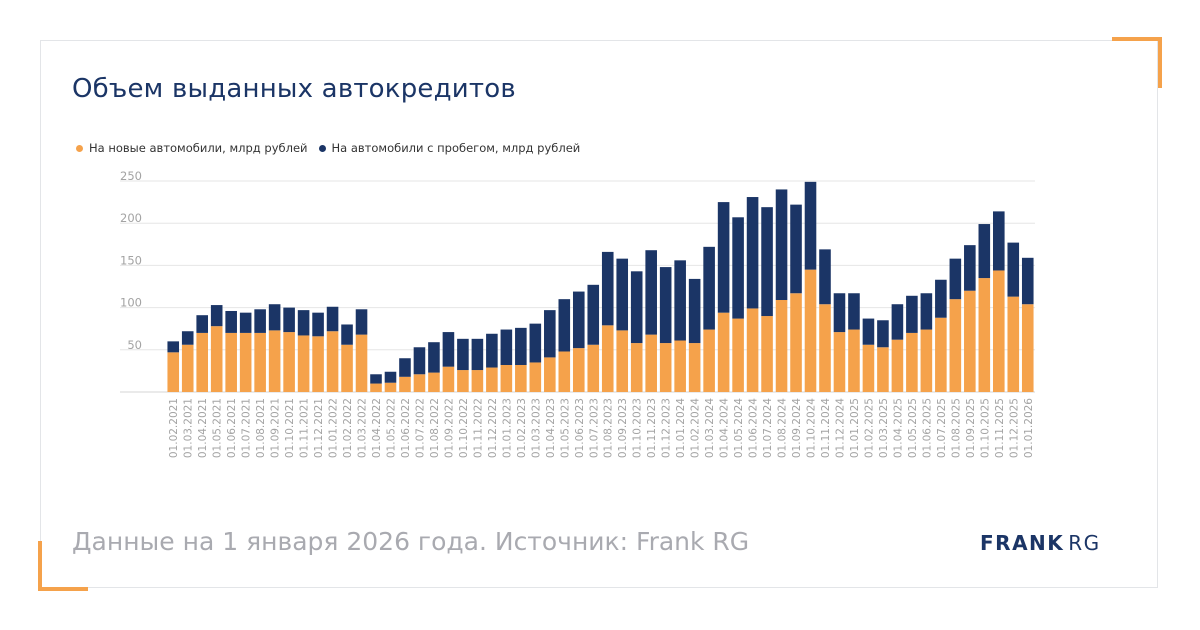 The width and height of the screenshot is (1200, 630). Describe the element at coordinates (897, 322) in the screenshot. I see `bar-used-01.04.2025` at that location.